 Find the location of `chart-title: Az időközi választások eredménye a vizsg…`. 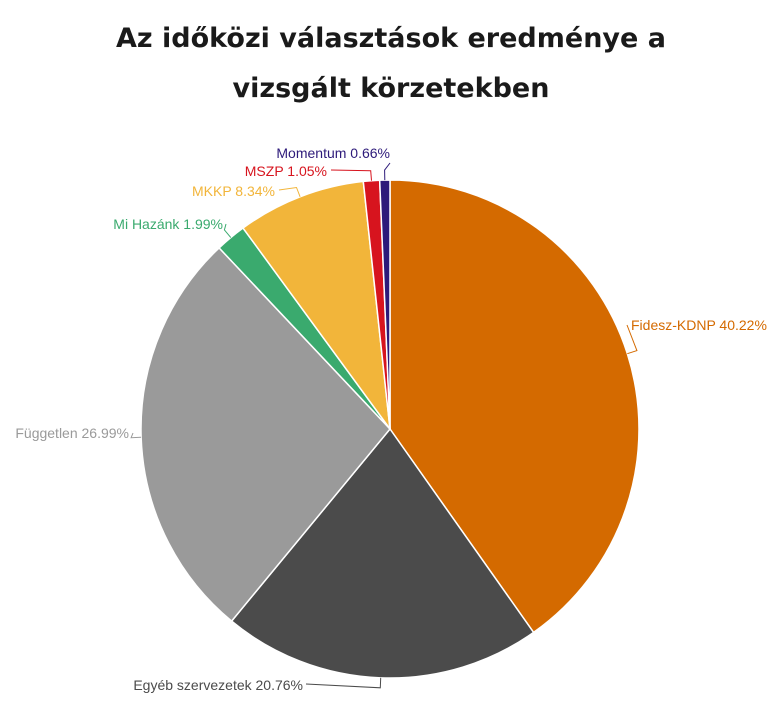

chart-title: Az időközi választások eredménye a vizsg… is located at coordinates (391, 64).